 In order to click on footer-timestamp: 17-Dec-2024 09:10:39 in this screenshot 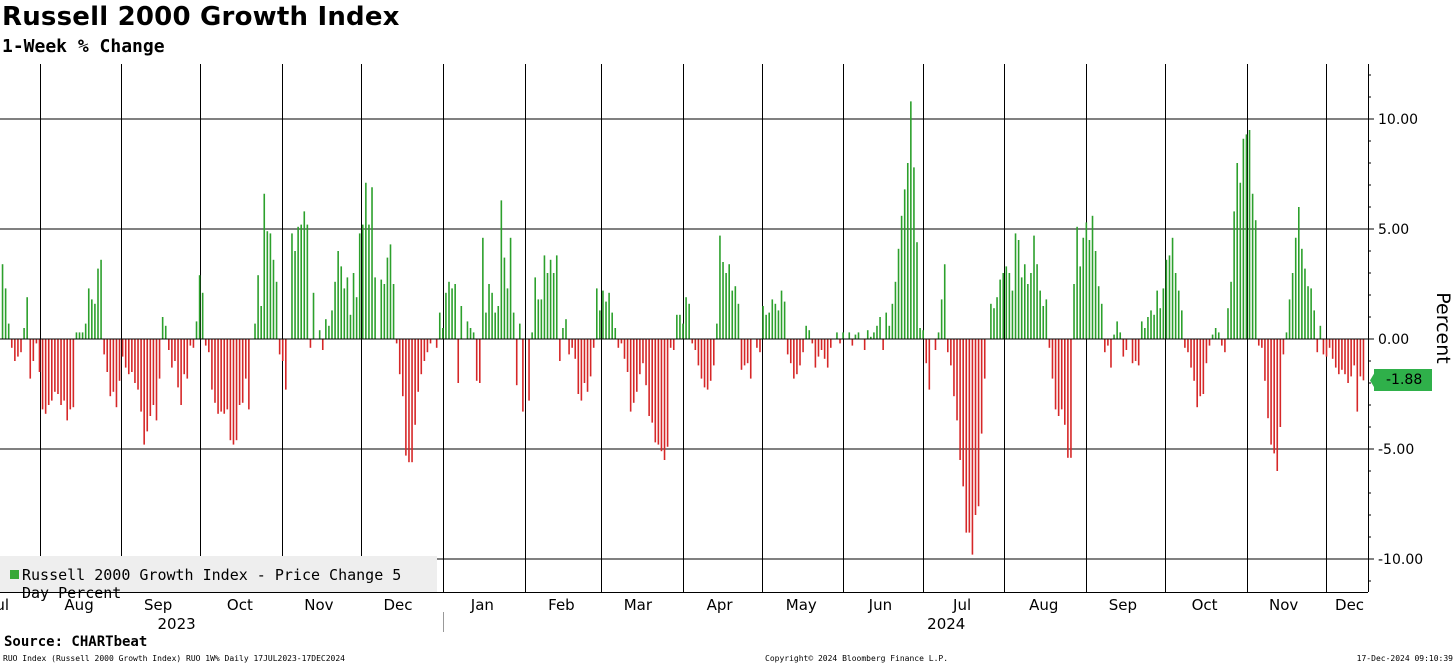, I will do `click(1404, 658)`.